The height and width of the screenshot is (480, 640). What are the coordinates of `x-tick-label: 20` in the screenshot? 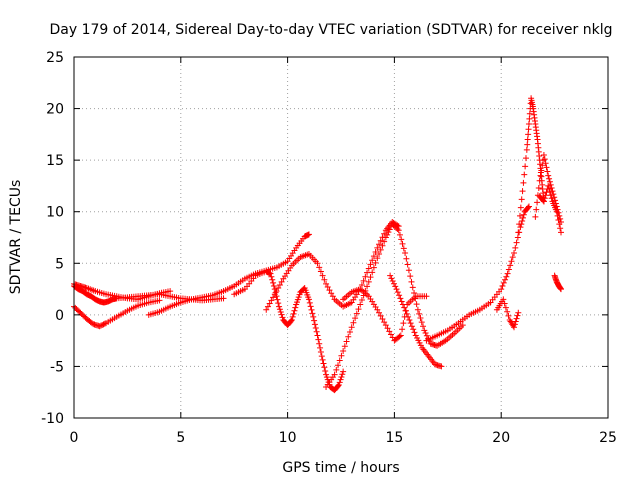 It's located at (501, 438).